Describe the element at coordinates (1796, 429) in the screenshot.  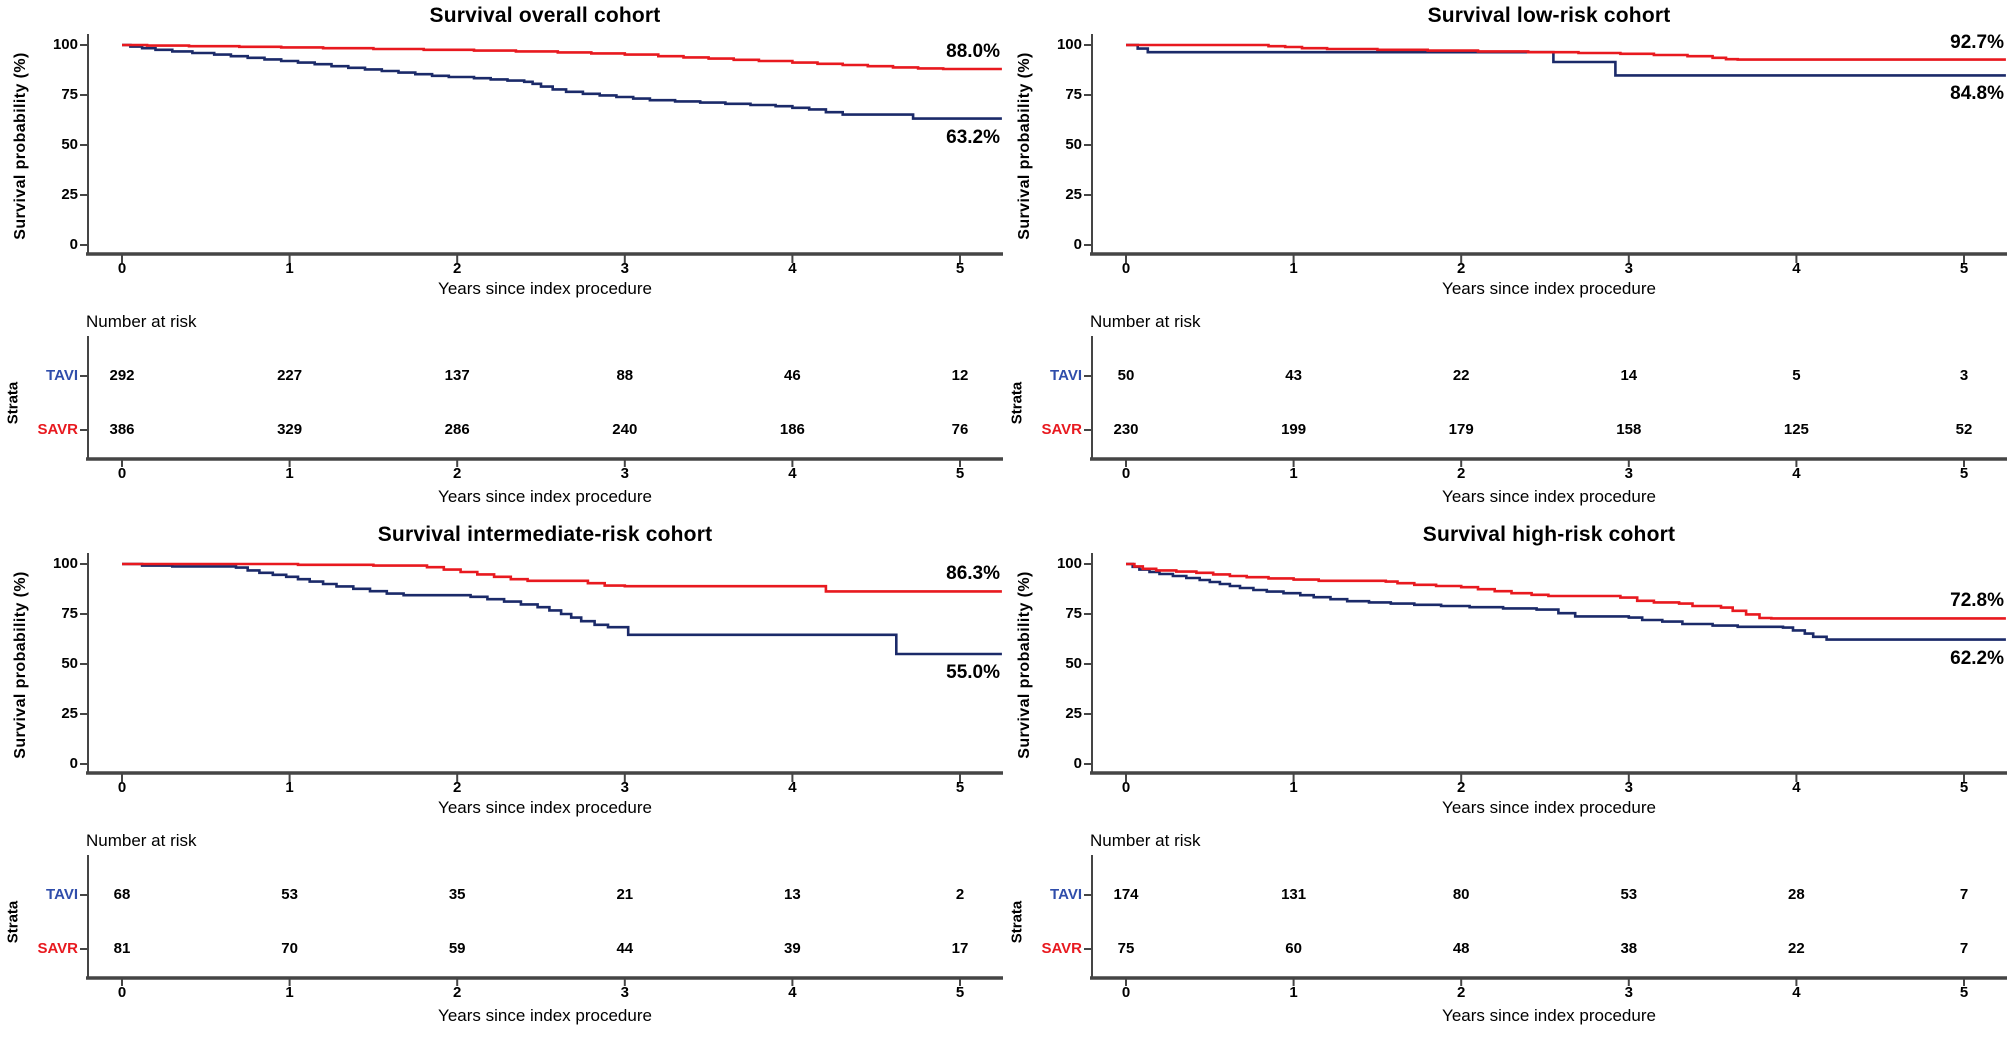
I see `risk-count-savr: 125` at that location.